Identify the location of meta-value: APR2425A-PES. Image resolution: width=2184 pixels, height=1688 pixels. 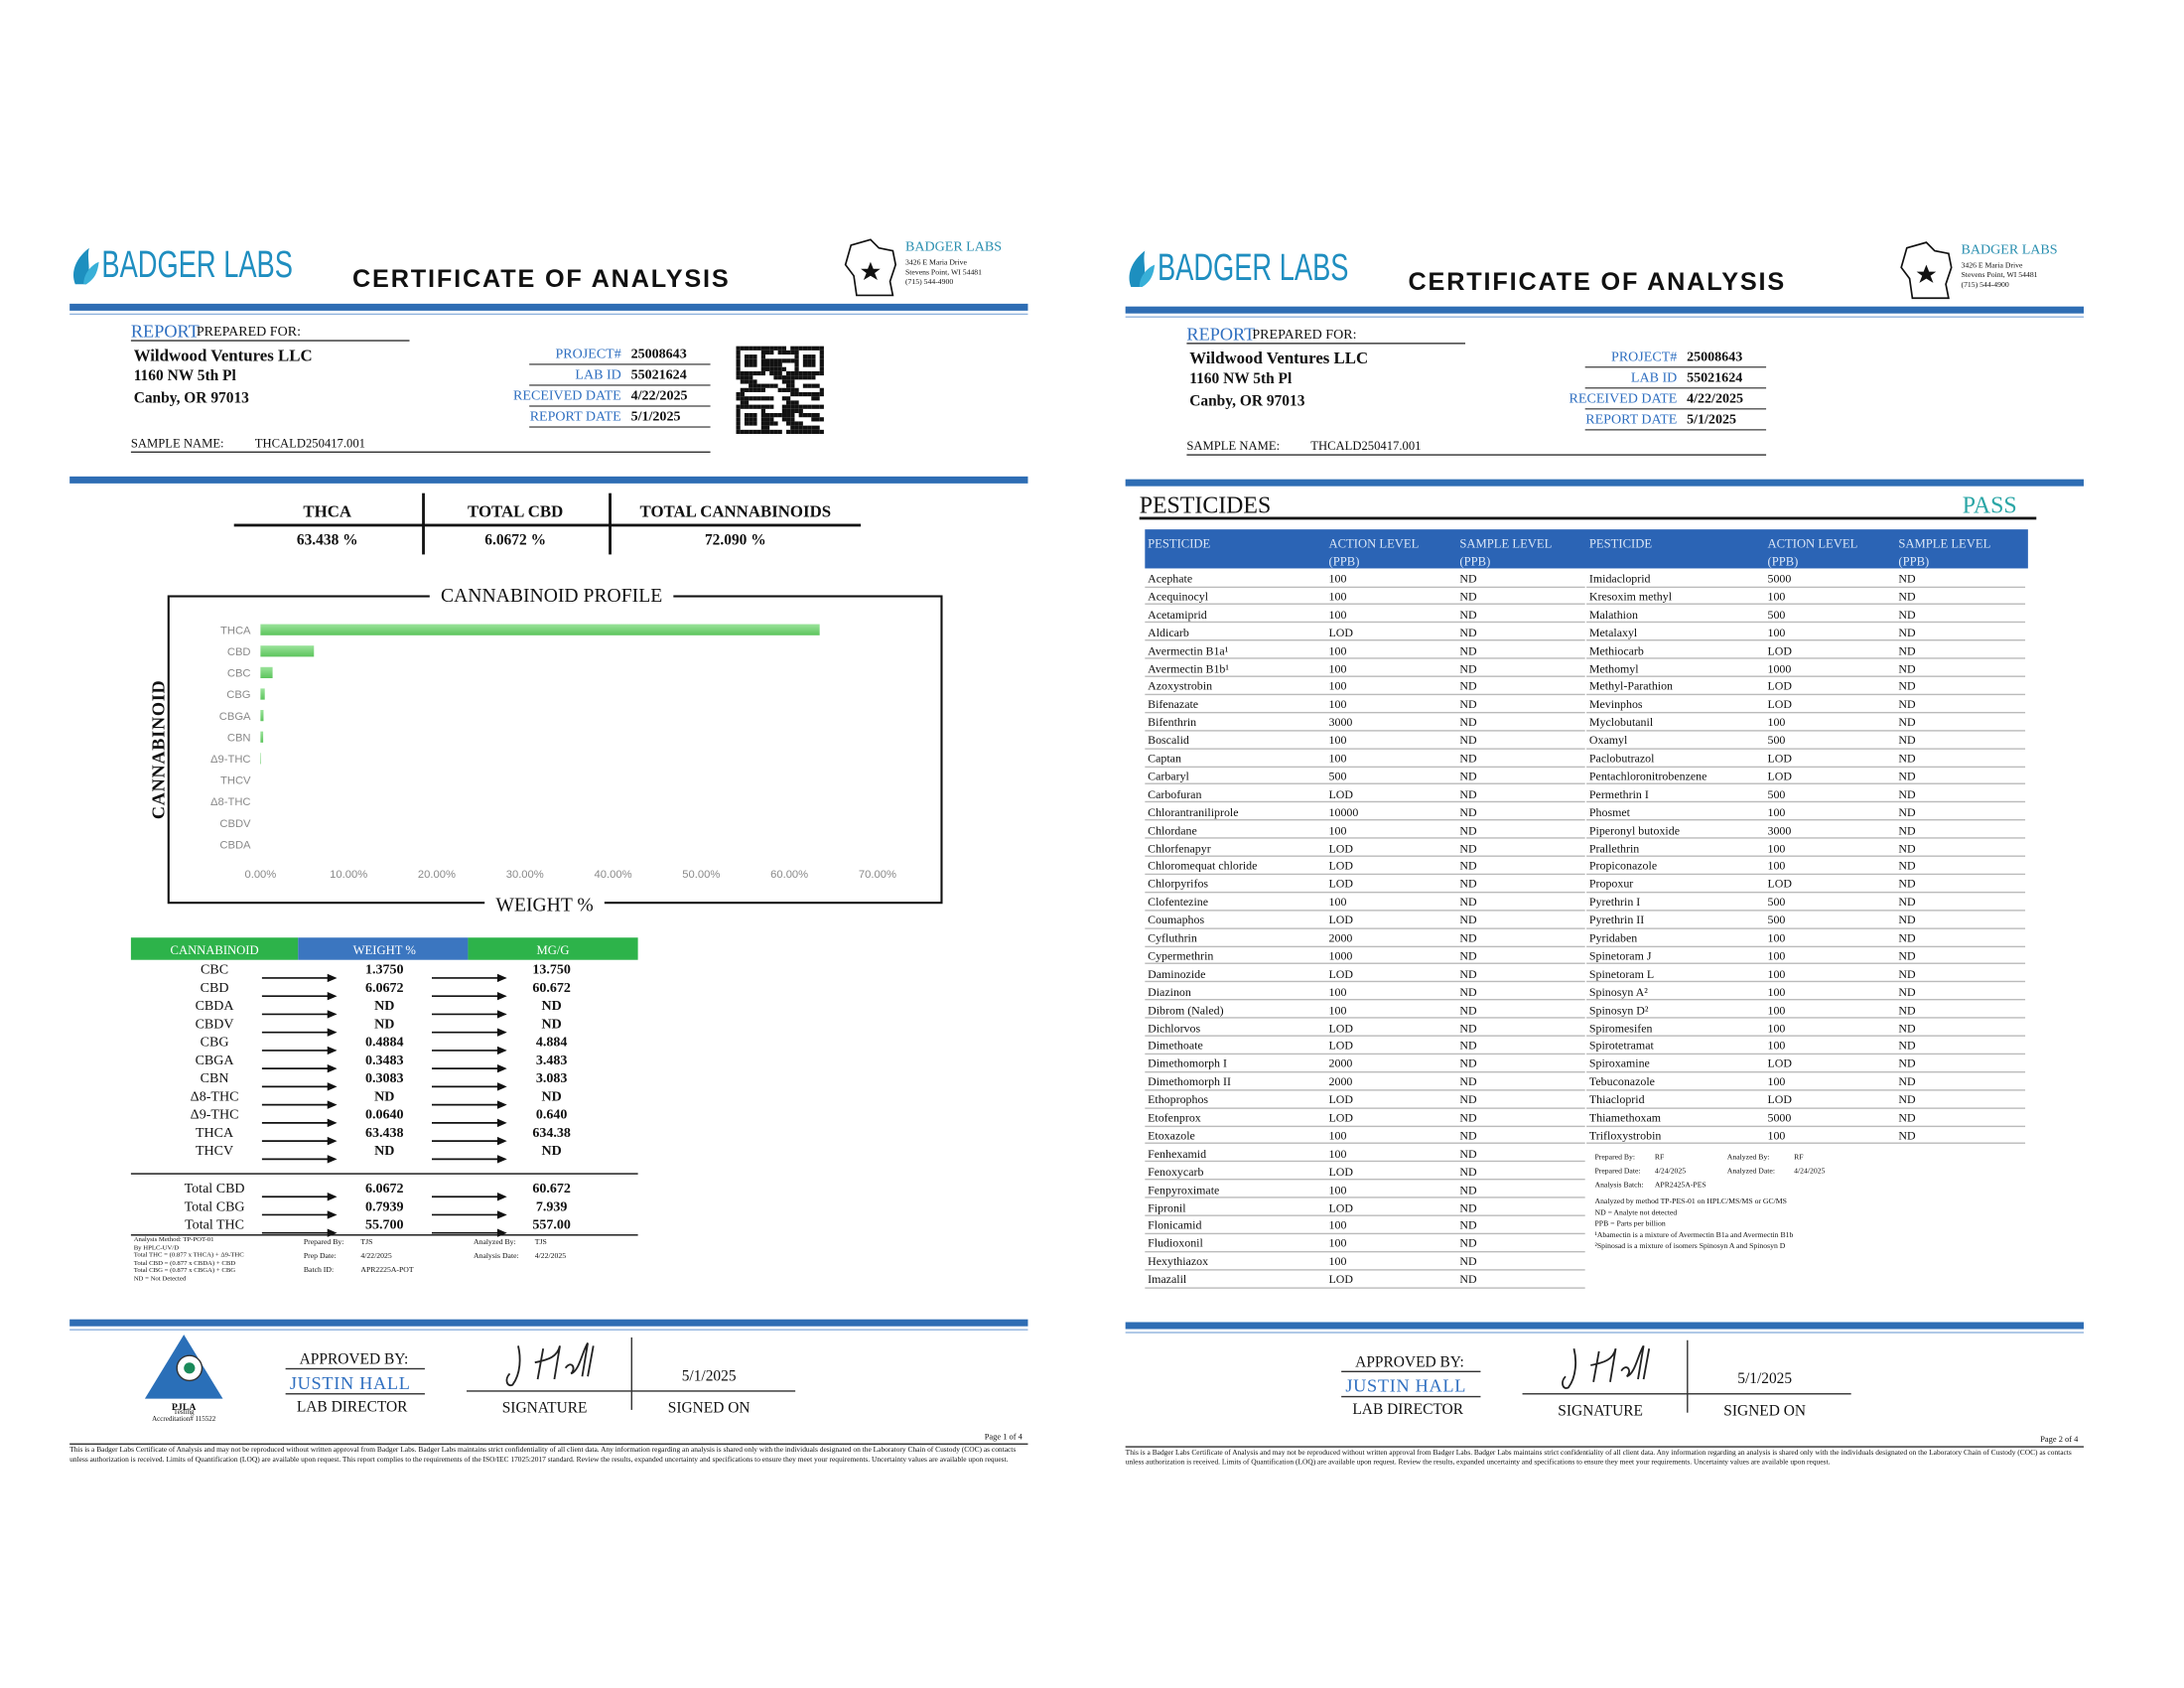
(1680, 1186).